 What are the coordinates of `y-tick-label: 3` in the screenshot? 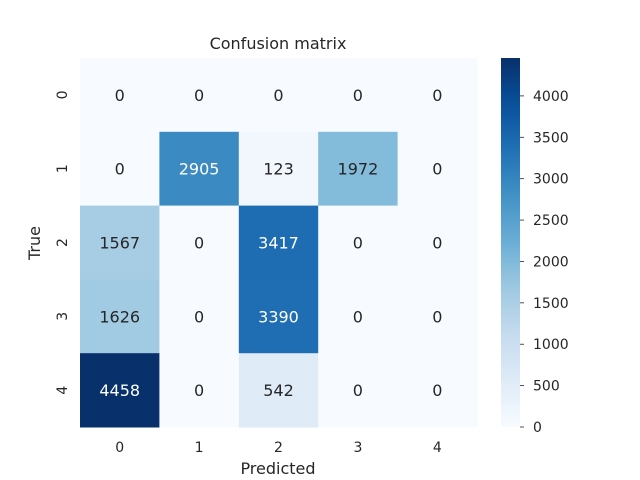 It's located at (63, 316).